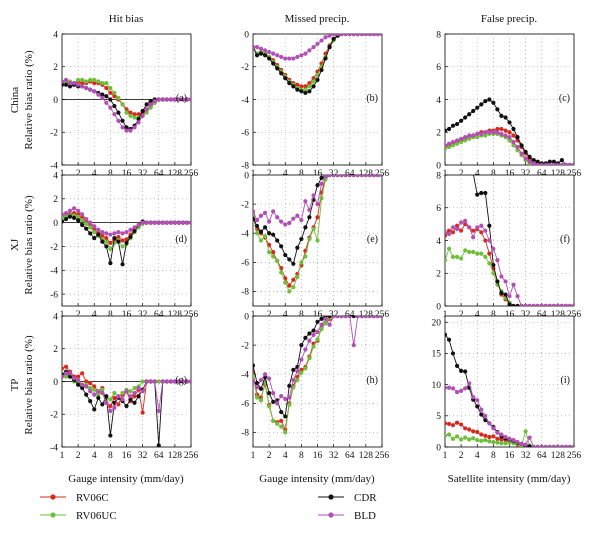 This screenshot has height=534, width=600. I want to click on point-rv06uc-c, so click(509, 140).